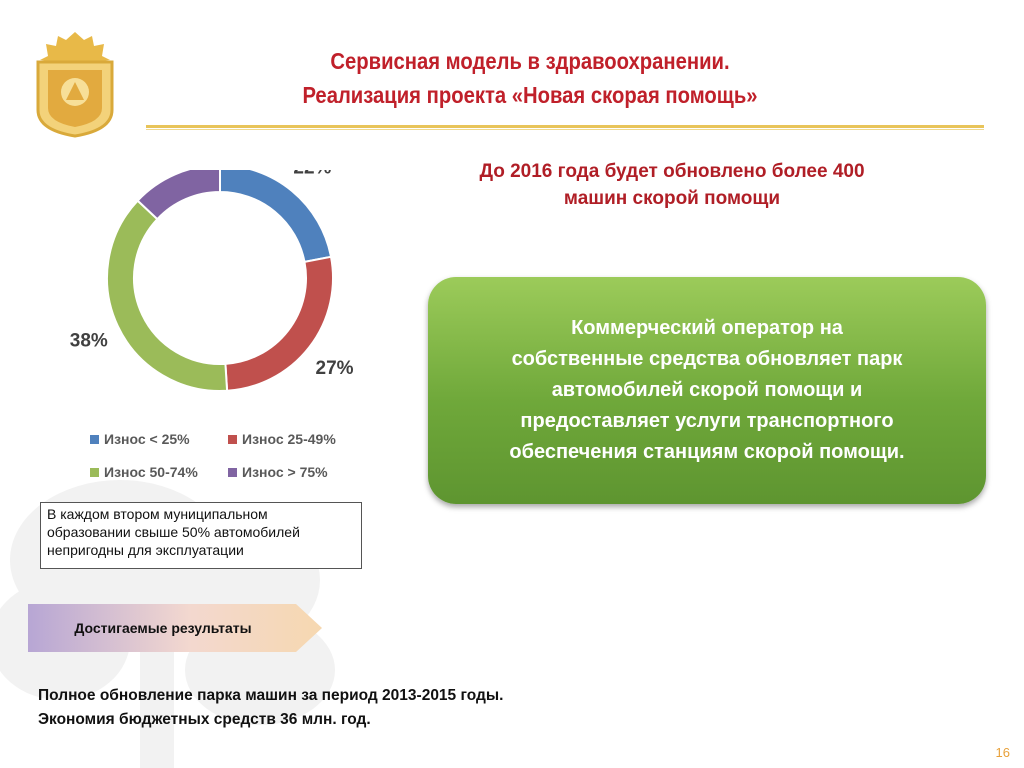 The width and height of the screenshot is (1024, 768). Describe the element at coordinates (204, 719) in the screenshot. I see `results-line-2: Экономия бюджетных средств 36 млн. год.` at that location.